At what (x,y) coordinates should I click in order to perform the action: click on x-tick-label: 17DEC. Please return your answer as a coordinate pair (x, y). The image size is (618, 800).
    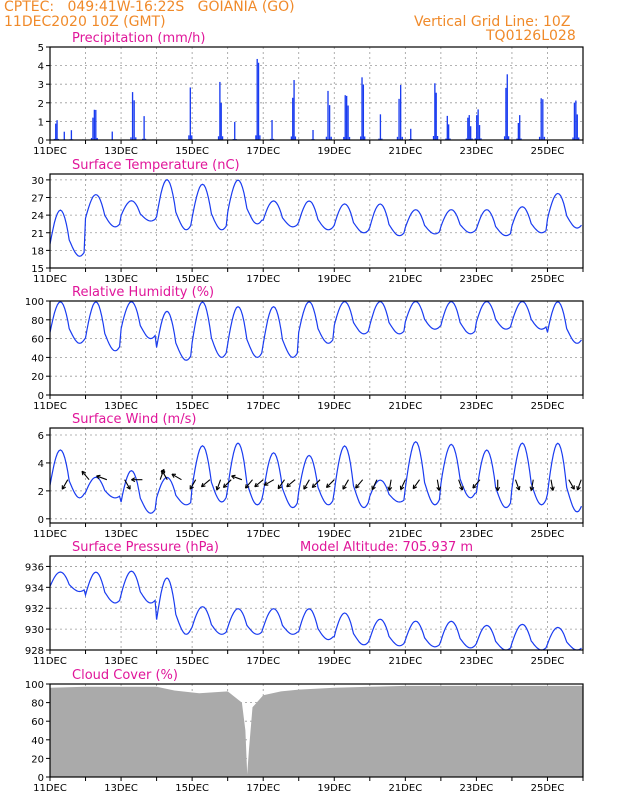
    Looking at the image, I should click on (263, 279).